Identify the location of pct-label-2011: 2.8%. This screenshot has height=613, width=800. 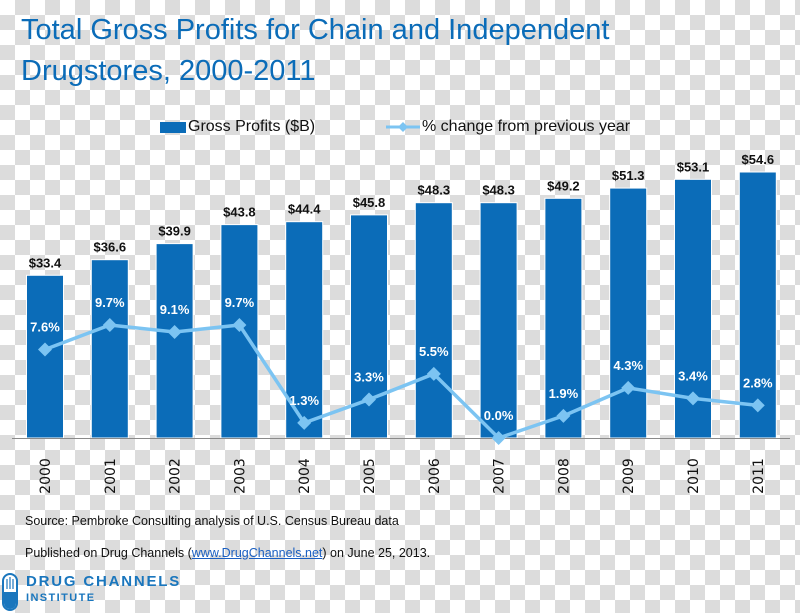
(758, 382).